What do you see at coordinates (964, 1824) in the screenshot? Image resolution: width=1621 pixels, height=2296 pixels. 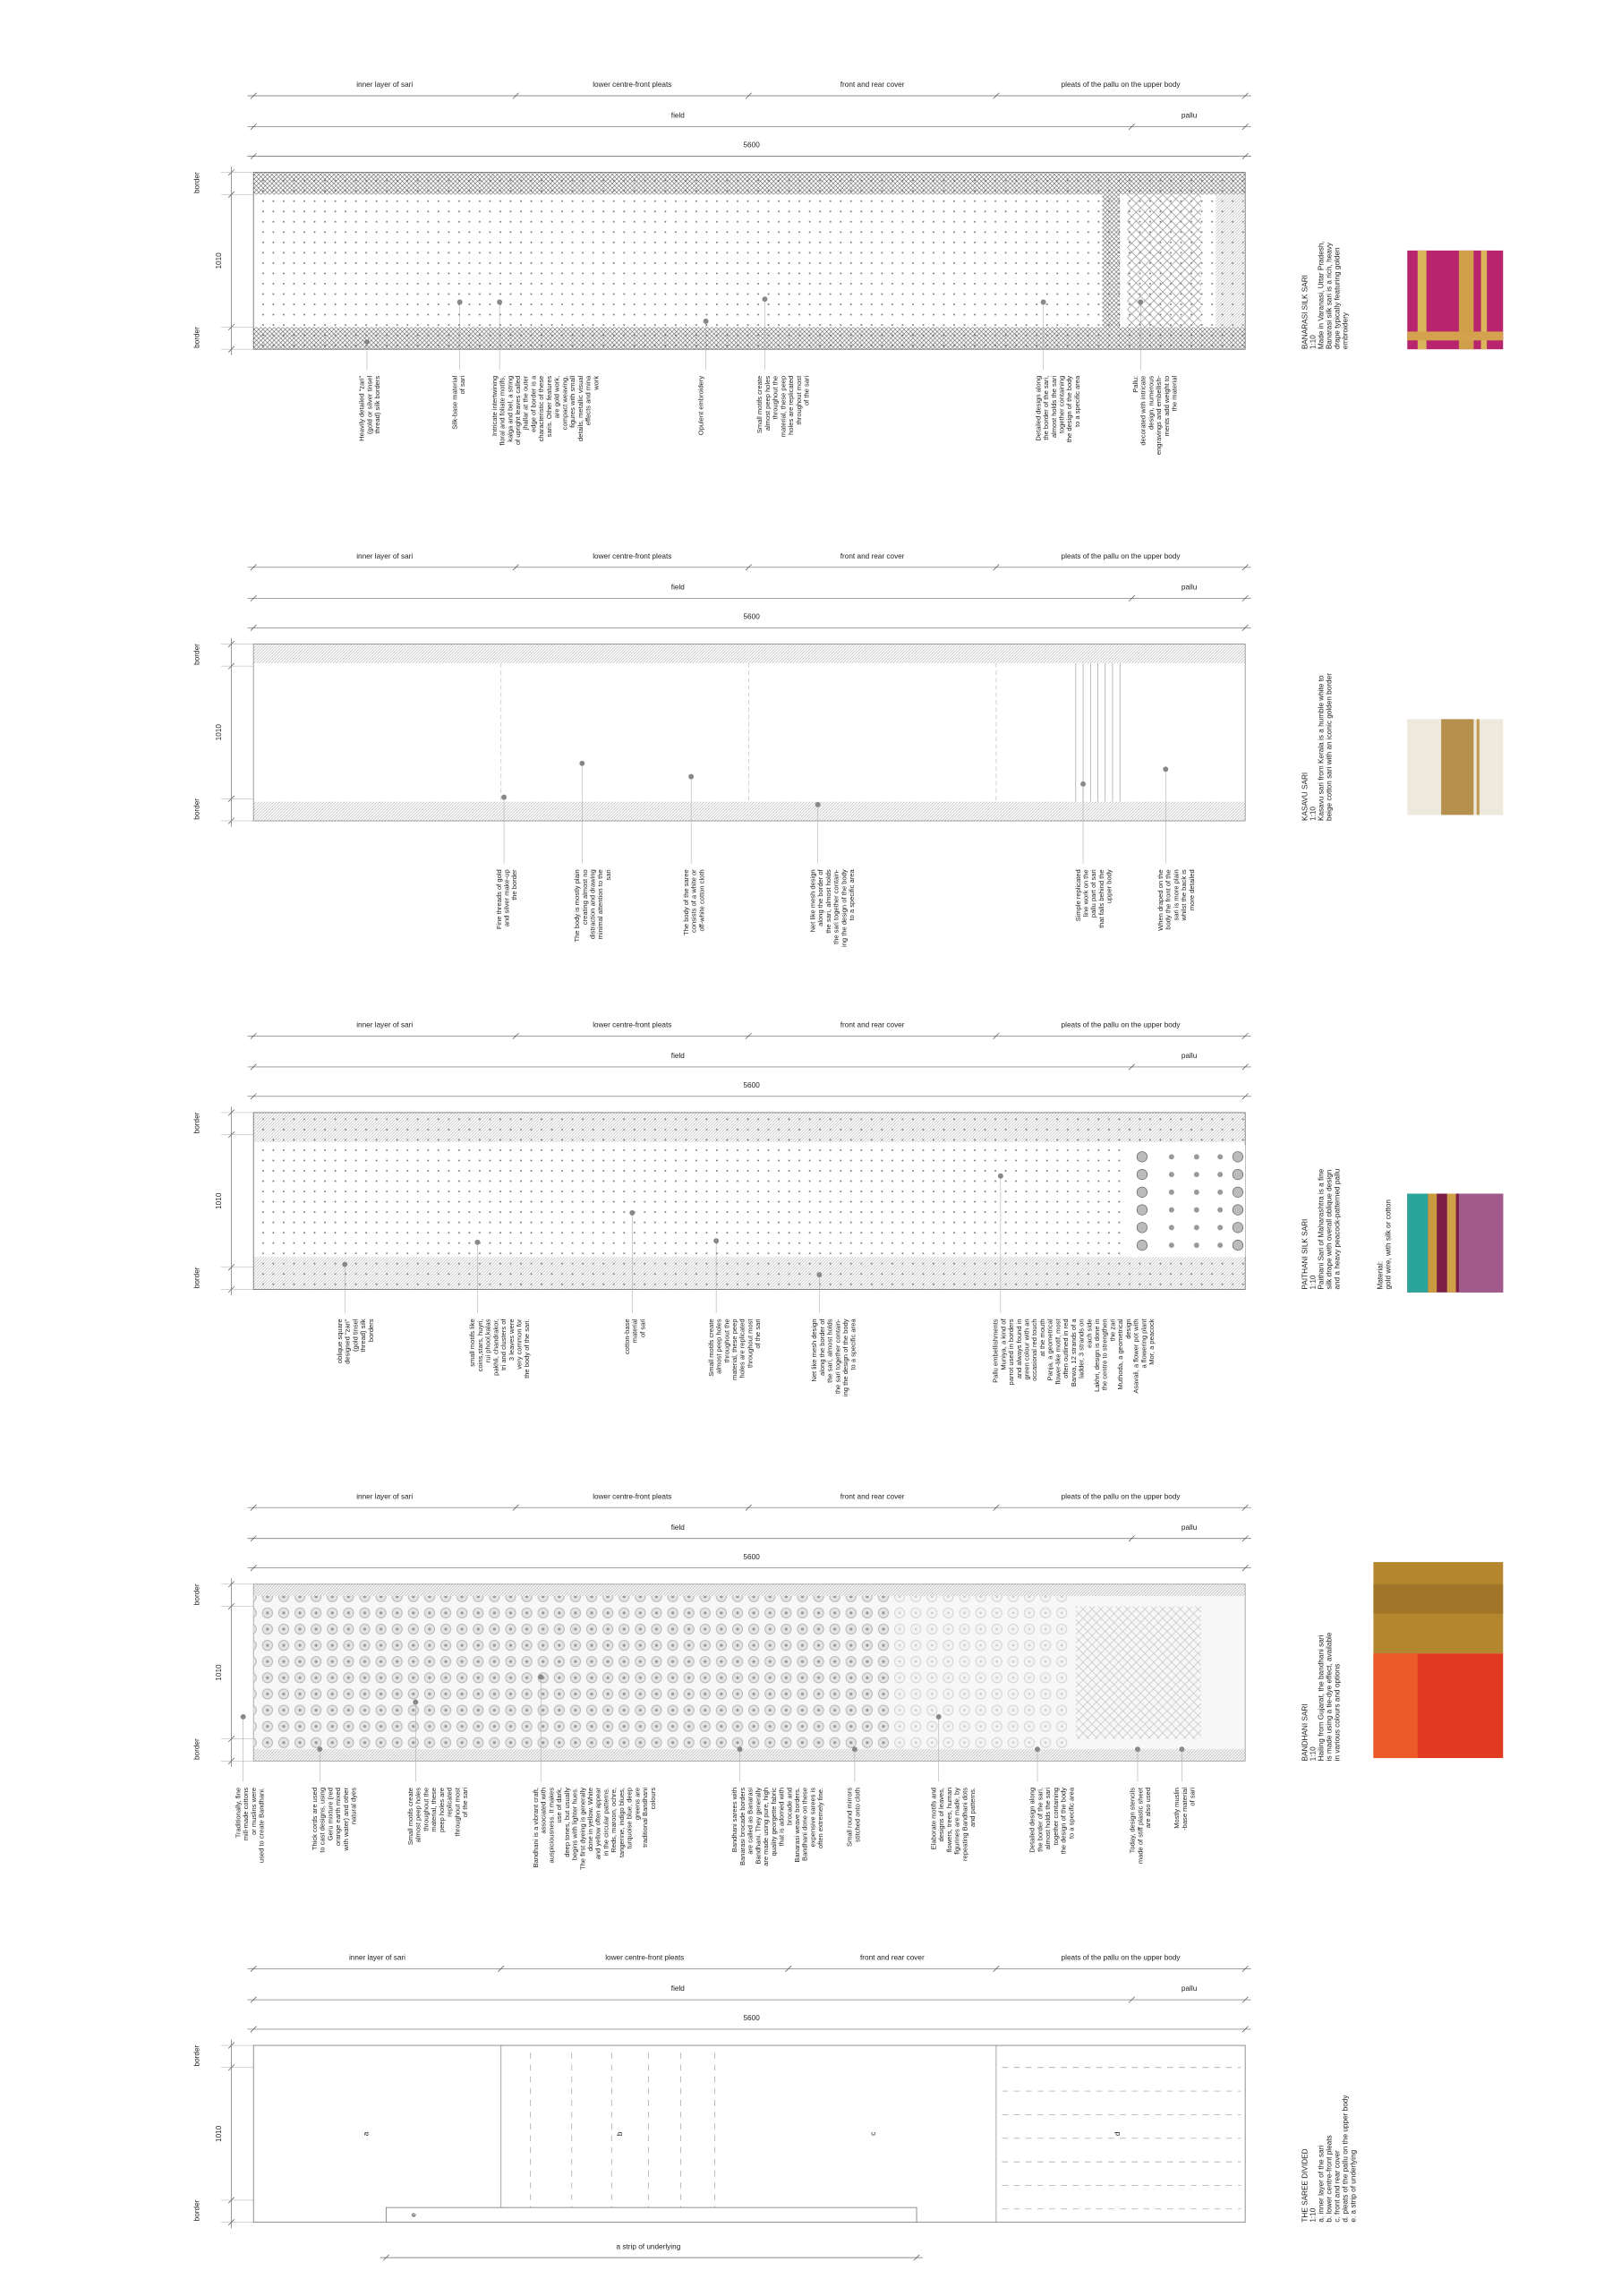 I see `annotation-text: repeating Bandhani dots` at bounding box center [964, 1824].